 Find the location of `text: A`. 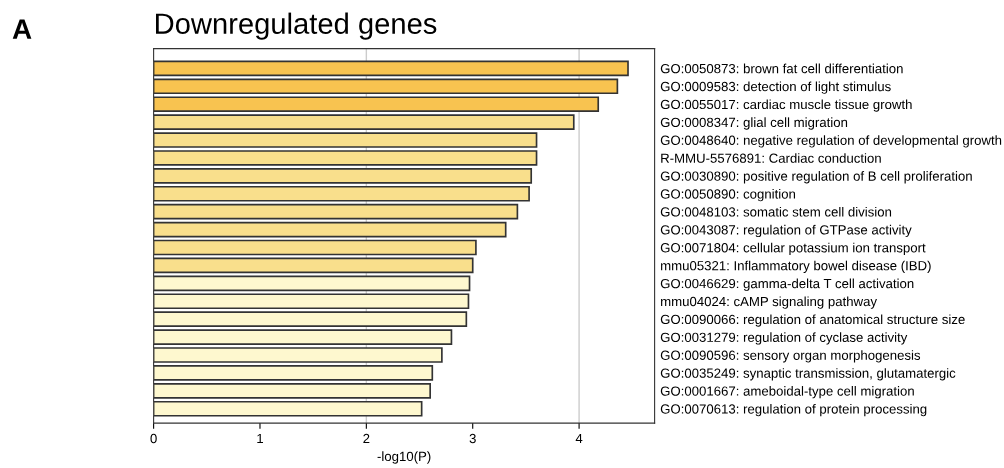

text: A is located at coordinates (22, 29).